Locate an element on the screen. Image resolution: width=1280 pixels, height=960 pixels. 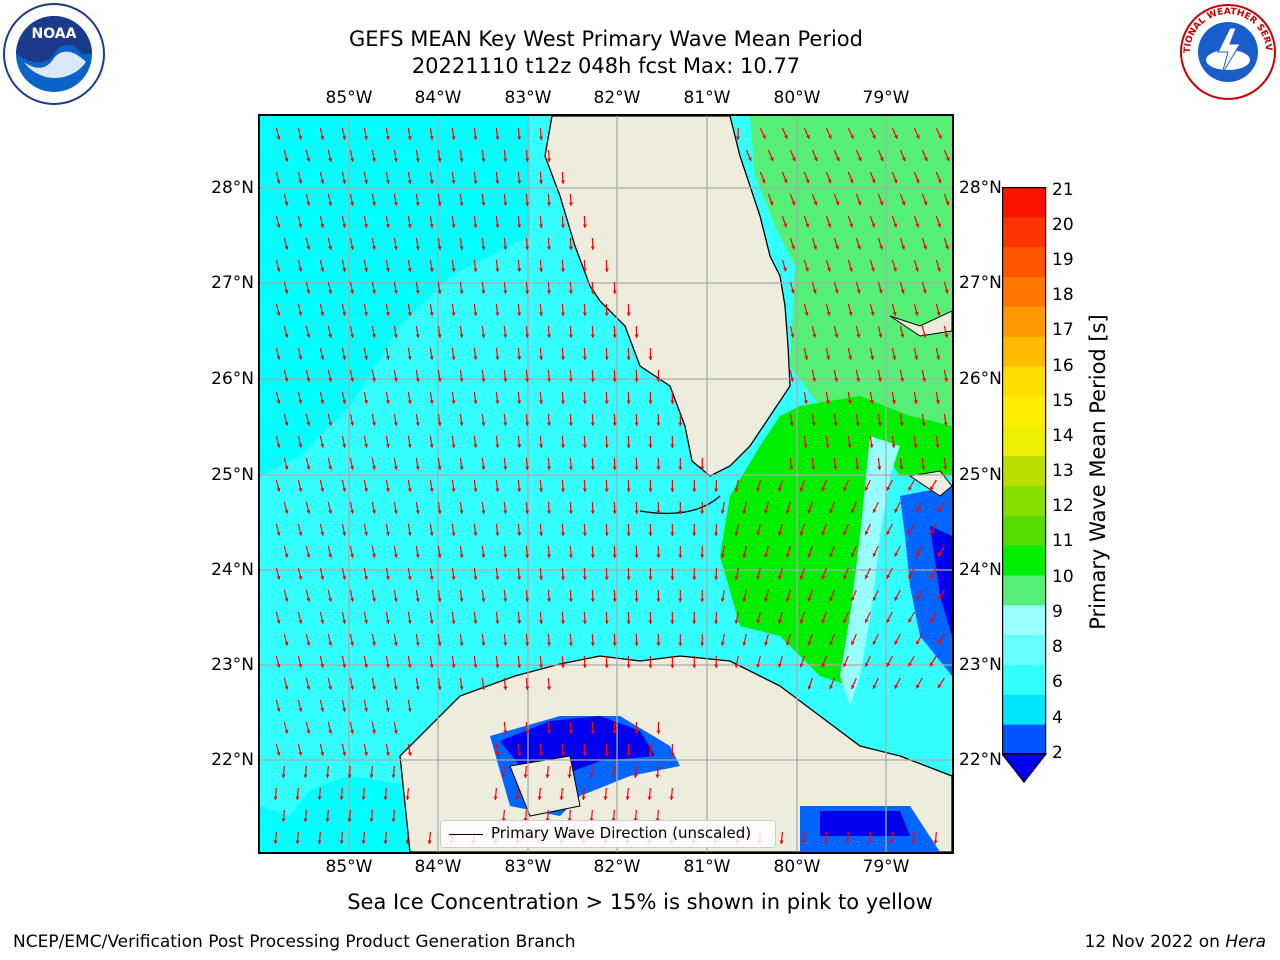
dark-blue-field-southeast is located at coordinates (865, 823).